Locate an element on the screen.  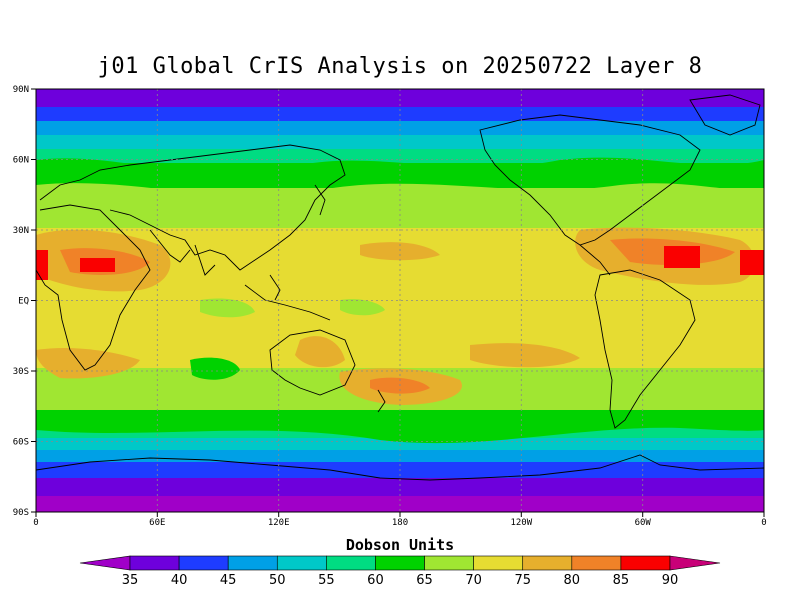
lat-label-60n: 60N is located at coordinates (21, 161).